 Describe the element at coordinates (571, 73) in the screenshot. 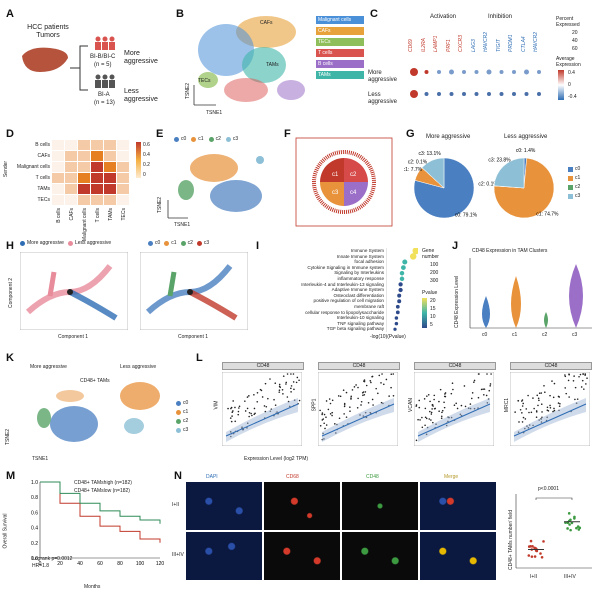

I see `exp-val: 0.4` at that location.